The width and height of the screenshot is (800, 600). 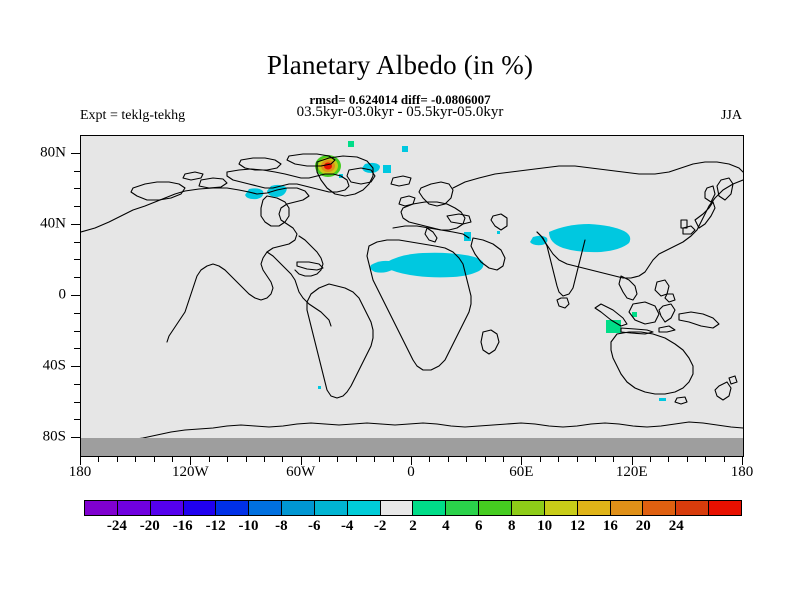 What do you see at coordinates (314, 526) in the screenshot?
I see `colorbar-tick-label: -6` at bounding box center [314, 526].